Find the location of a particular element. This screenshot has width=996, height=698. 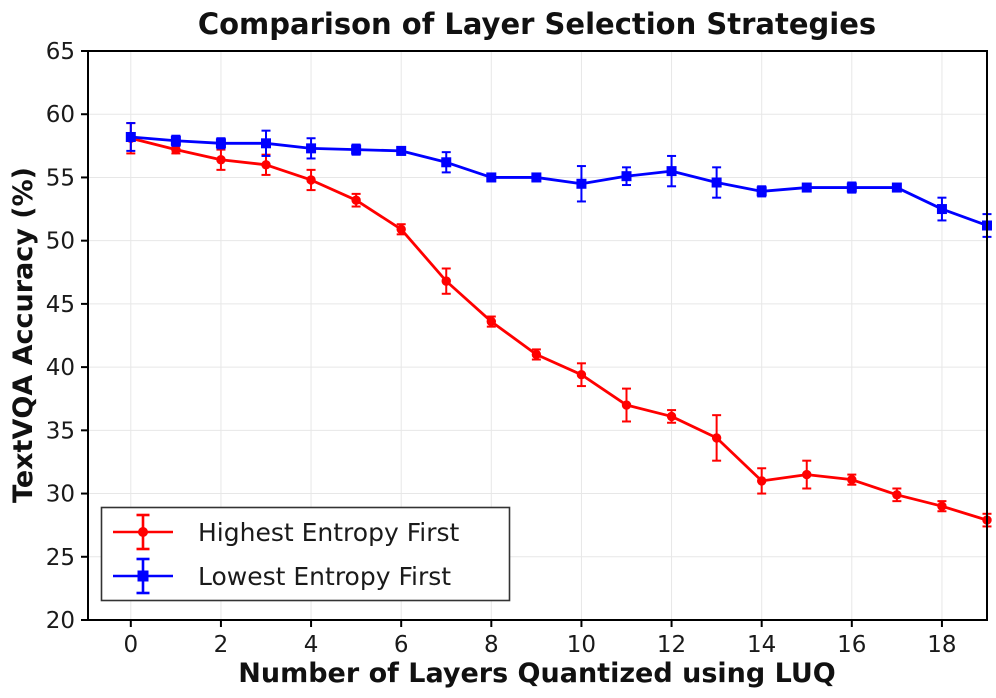

legend-entry-highest-entropy: Highest Entropy First is located at coordinates (286, 532).